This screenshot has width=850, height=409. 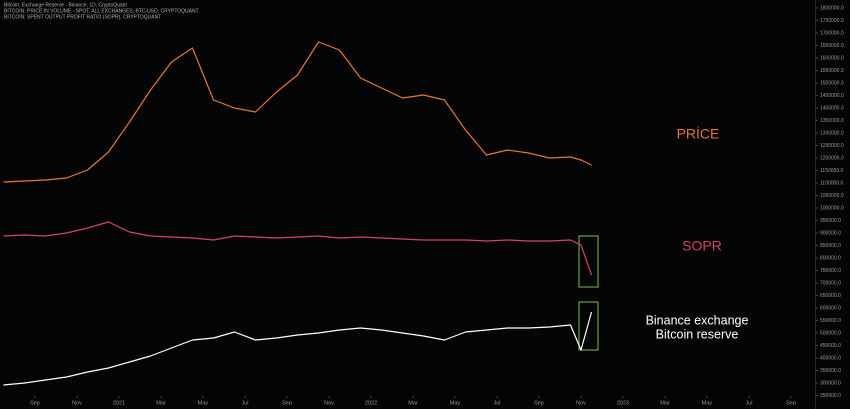 What do you see at coordinates (119, 403) in the screenshot?
I see `x-tick-label: 2021` at bounding box center [119, 403].